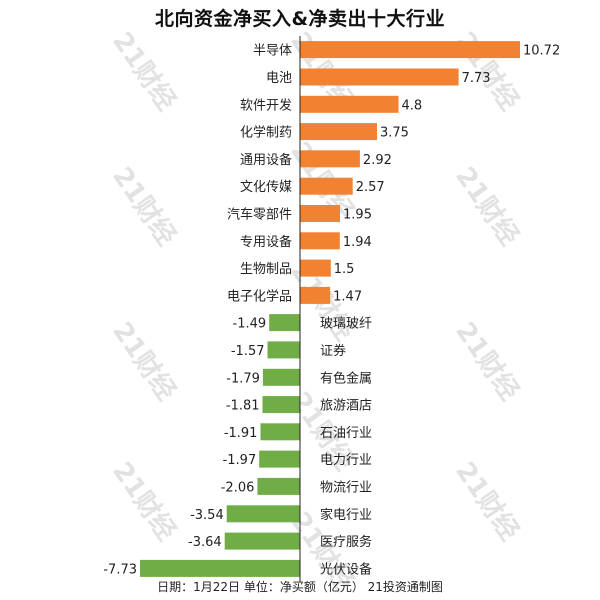 The image size is (600, 600). What do you see at coordinates (346, 324) in the screenshot?
I see `category-label: 玻璃玻纤` at bounding box center [346, 324].